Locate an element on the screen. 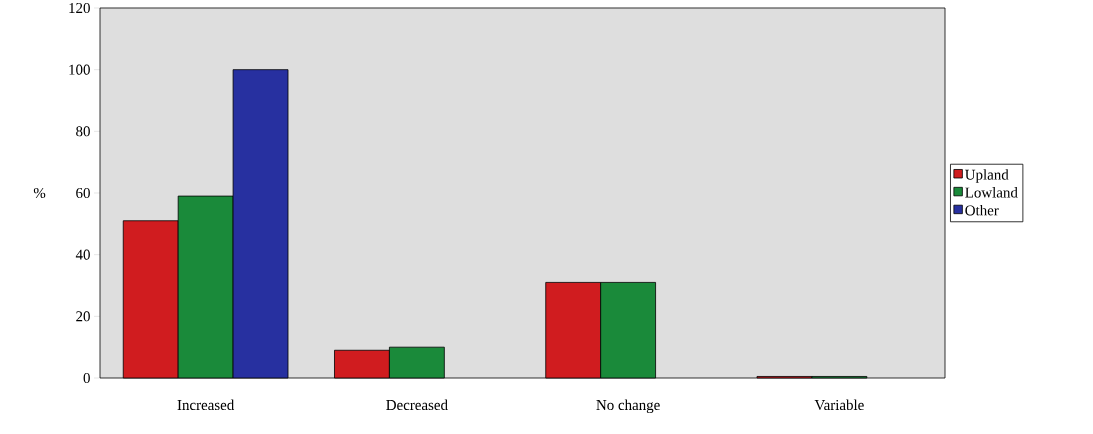  y-tick-label: 0 is located at coordinates (86, 378).